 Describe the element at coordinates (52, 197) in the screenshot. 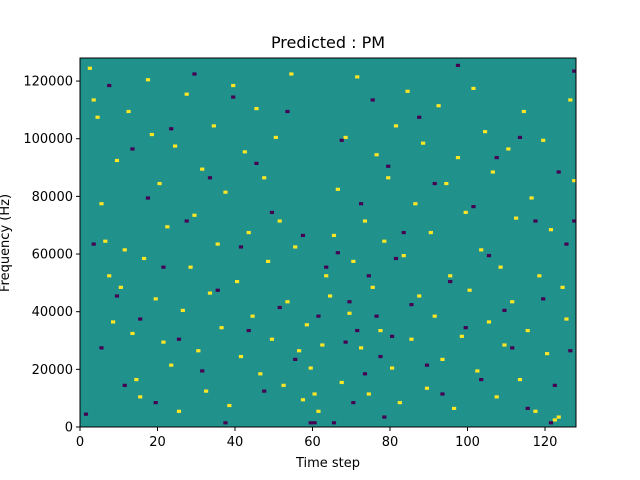

I see `y-tick-label: 80000` at that location.